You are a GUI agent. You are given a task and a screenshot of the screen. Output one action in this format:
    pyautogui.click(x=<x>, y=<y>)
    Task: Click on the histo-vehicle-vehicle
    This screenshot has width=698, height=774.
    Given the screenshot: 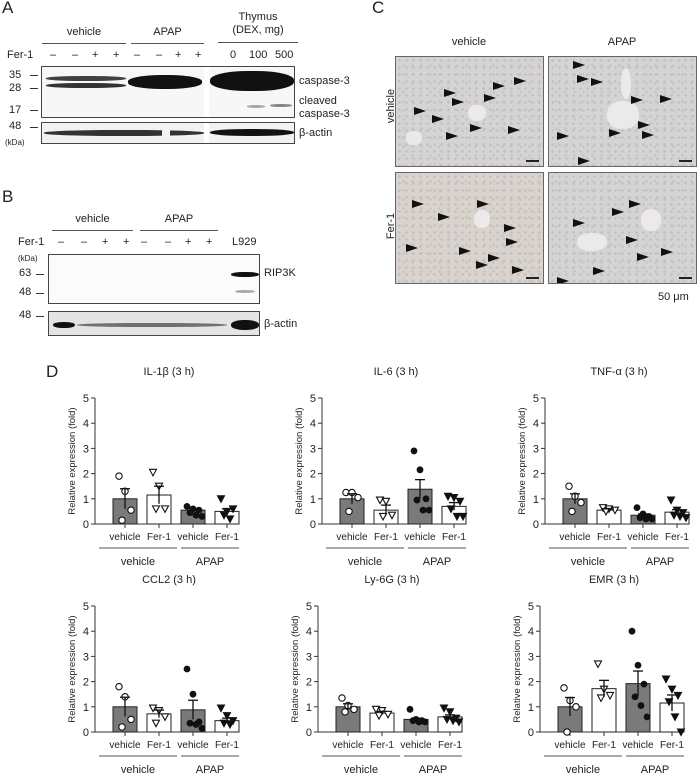 What is the action you would take?
    pyautogui.click(x=469, y=111)
    